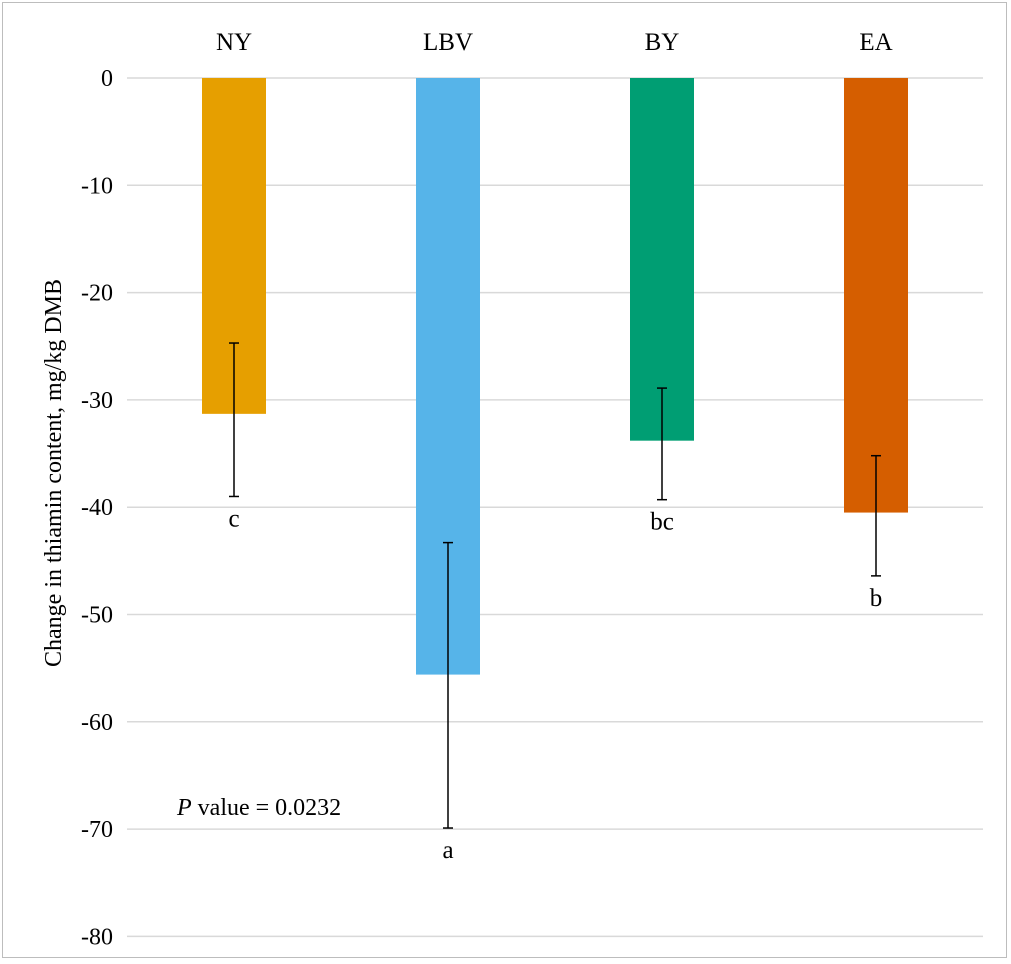  I want to click on category-label-lbv: LBV, so click(448, 42).